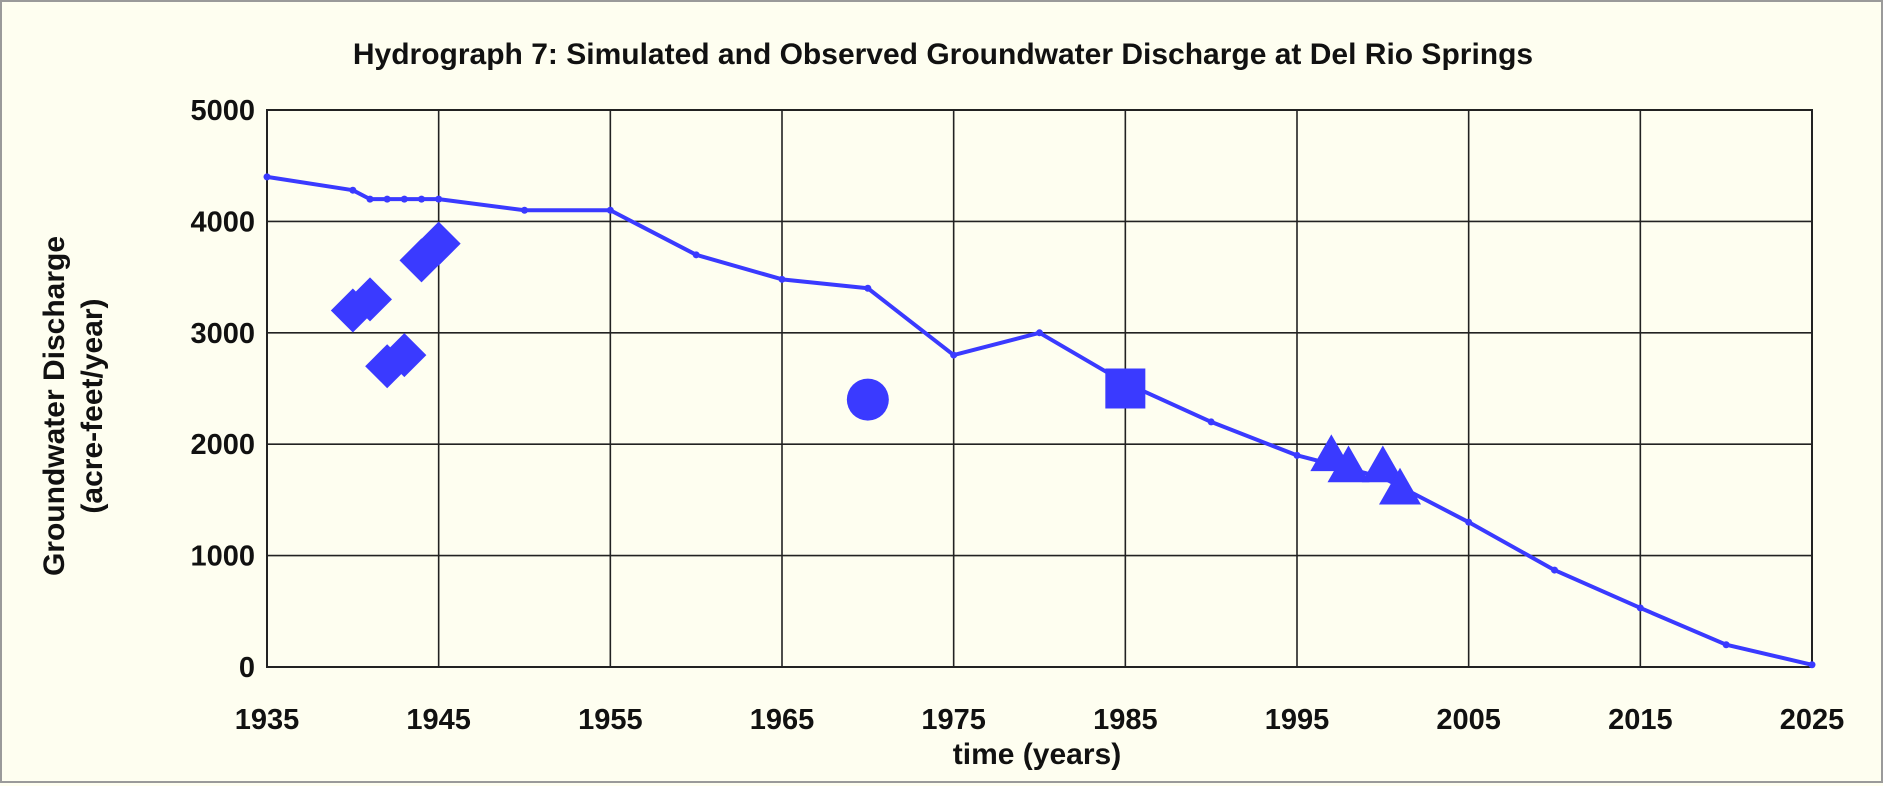 Image resolution: width=1883 pixels, height=786 pixels. What do you see at coordinates (222, 557) in the screenshot?
I see `y-tick-label: 1000` at bounding box center [222, 557].